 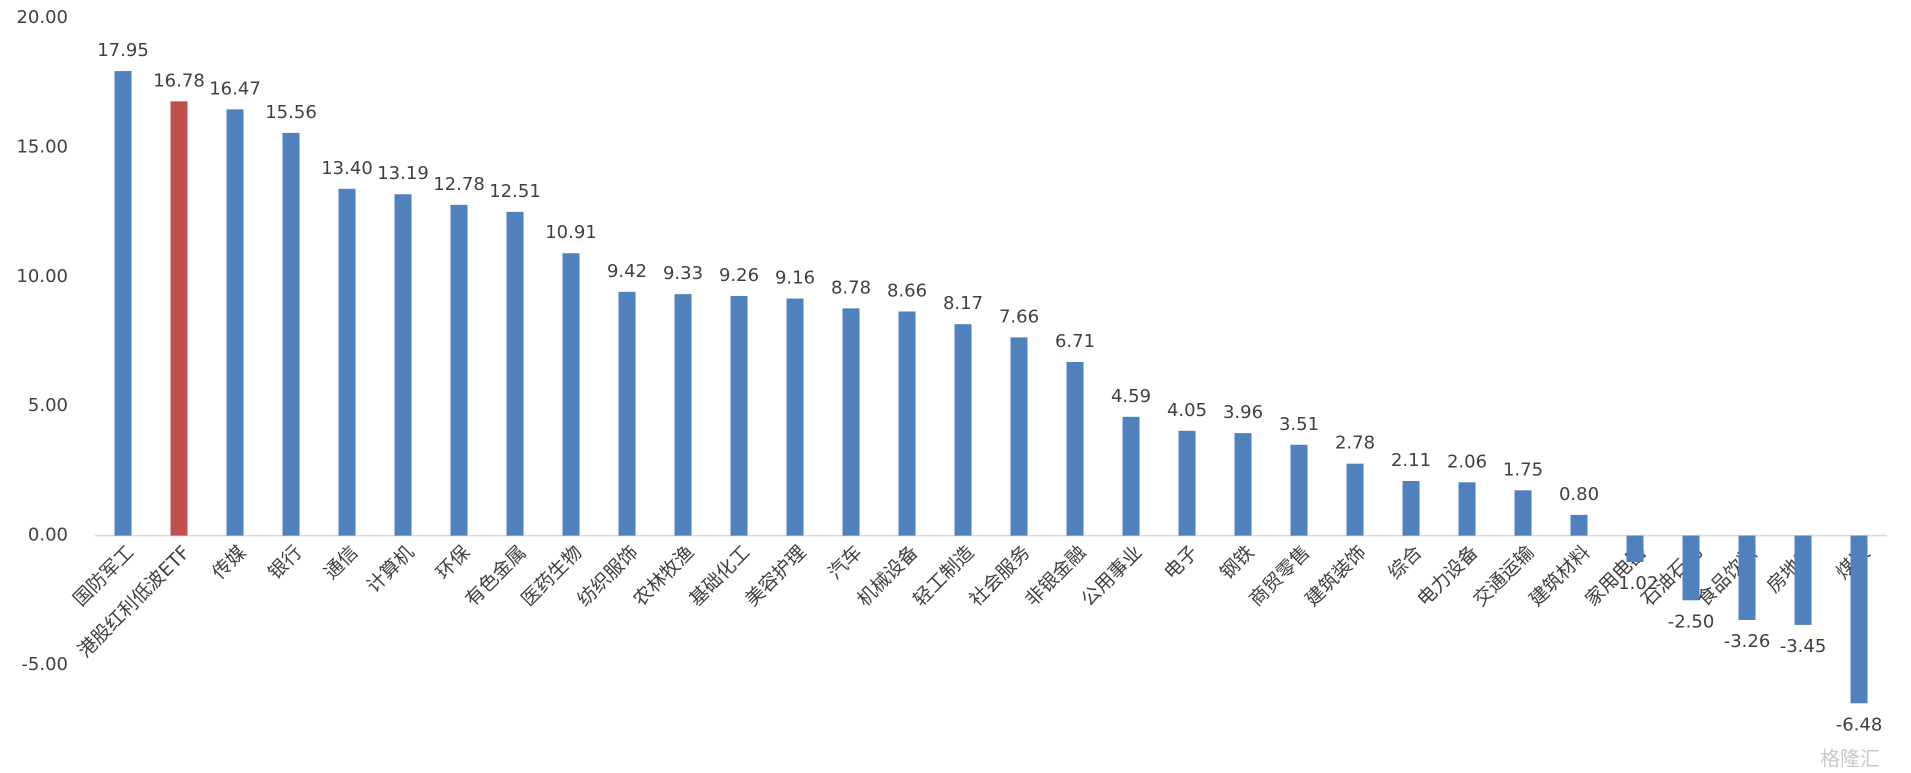 I want to click on y-tick-label: 5.00, so click(x=48, y=405).